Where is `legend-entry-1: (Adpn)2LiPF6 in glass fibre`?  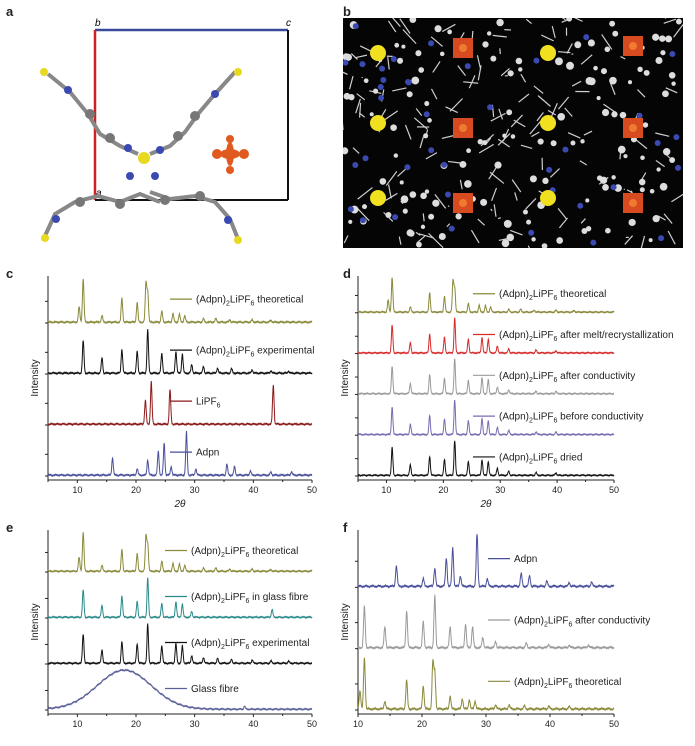 legend-entry-1: (Adpn)2LiPF6 in glass fibre is located at coordinates (250, 598).